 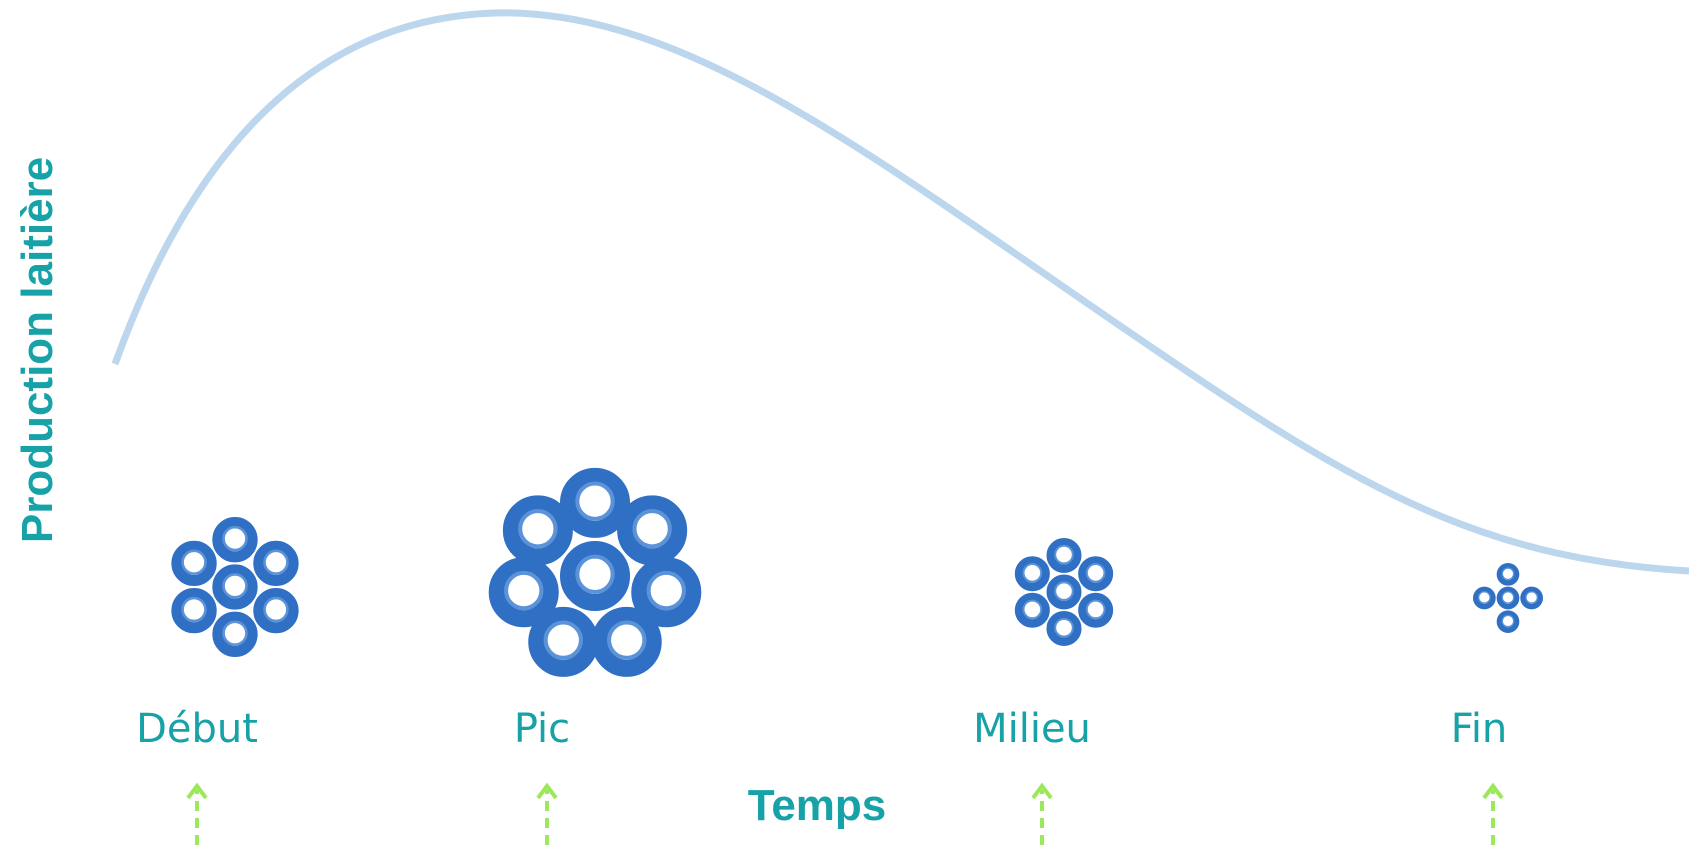 What do you see at coordinates (817, 805) in the screenshot?
I see `x-axis-label: Temps` at bounding box center [817, 805].